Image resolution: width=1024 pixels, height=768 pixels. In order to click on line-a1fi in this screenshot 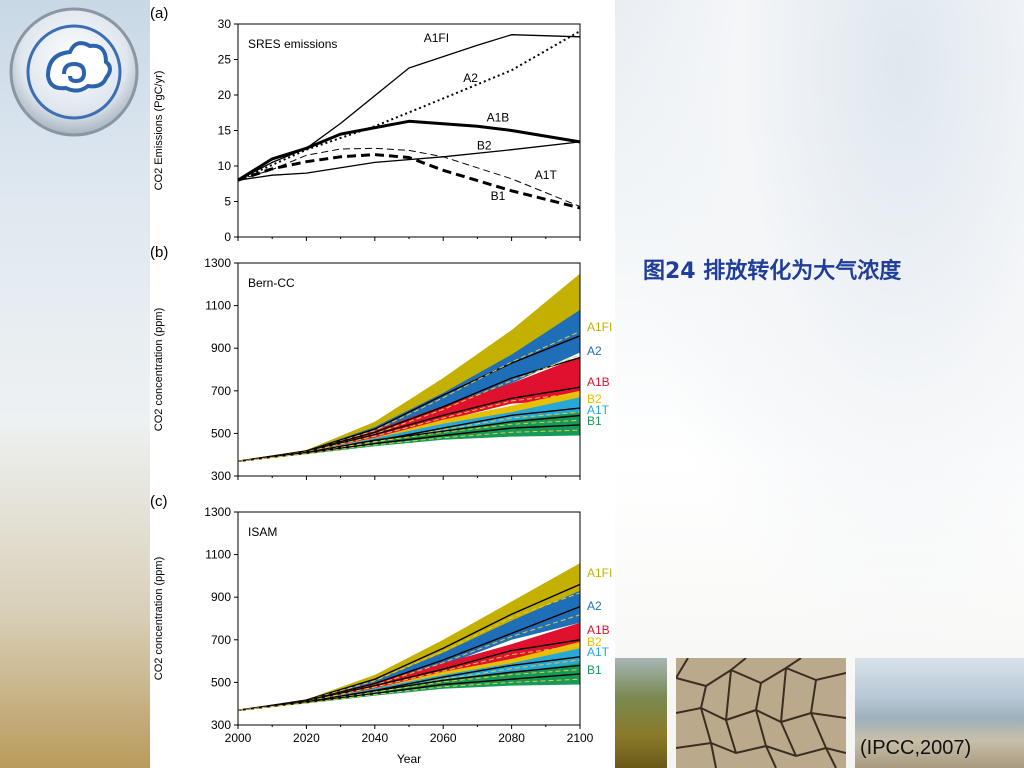, I will do `click(409, 107)`.